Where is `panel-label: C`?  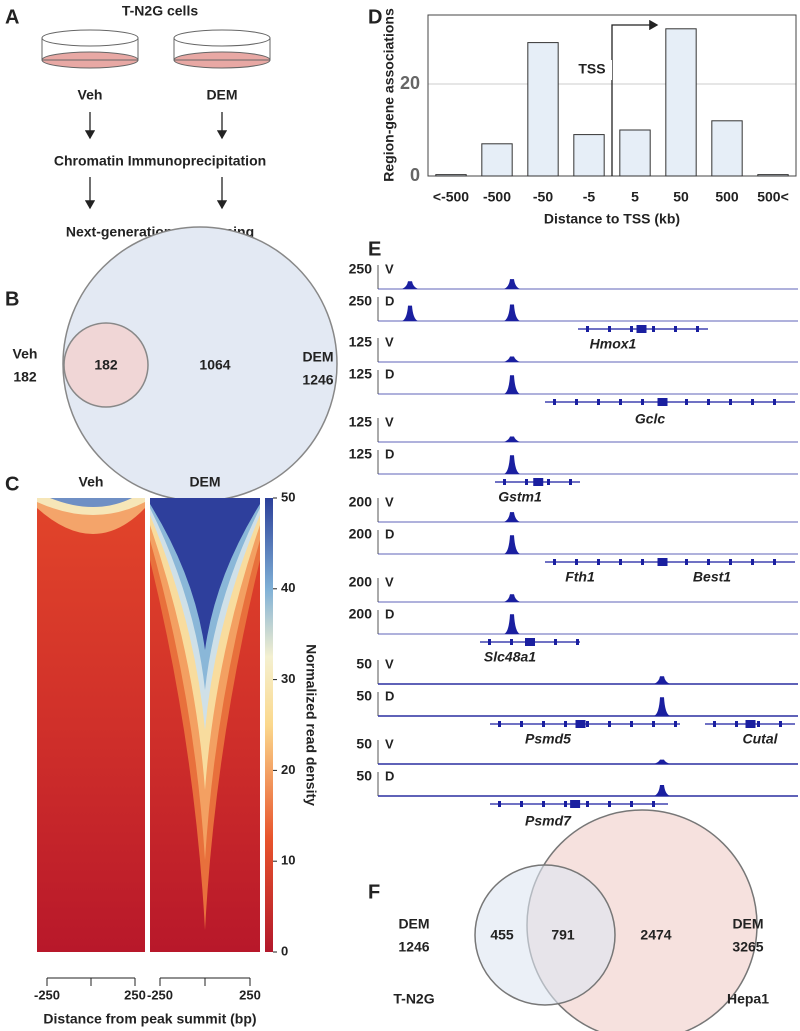 panel-label: C is located at coordinates (12, 484).